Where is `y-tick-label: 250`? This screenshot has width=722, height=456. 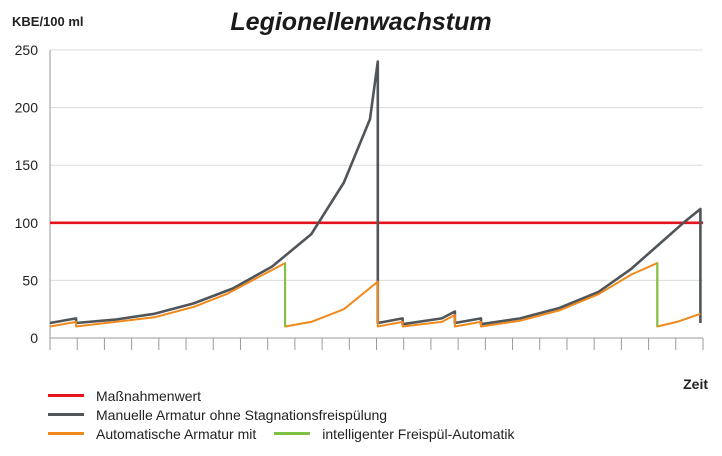 y-tick-label: 250 is located at coordinates (27, 50).